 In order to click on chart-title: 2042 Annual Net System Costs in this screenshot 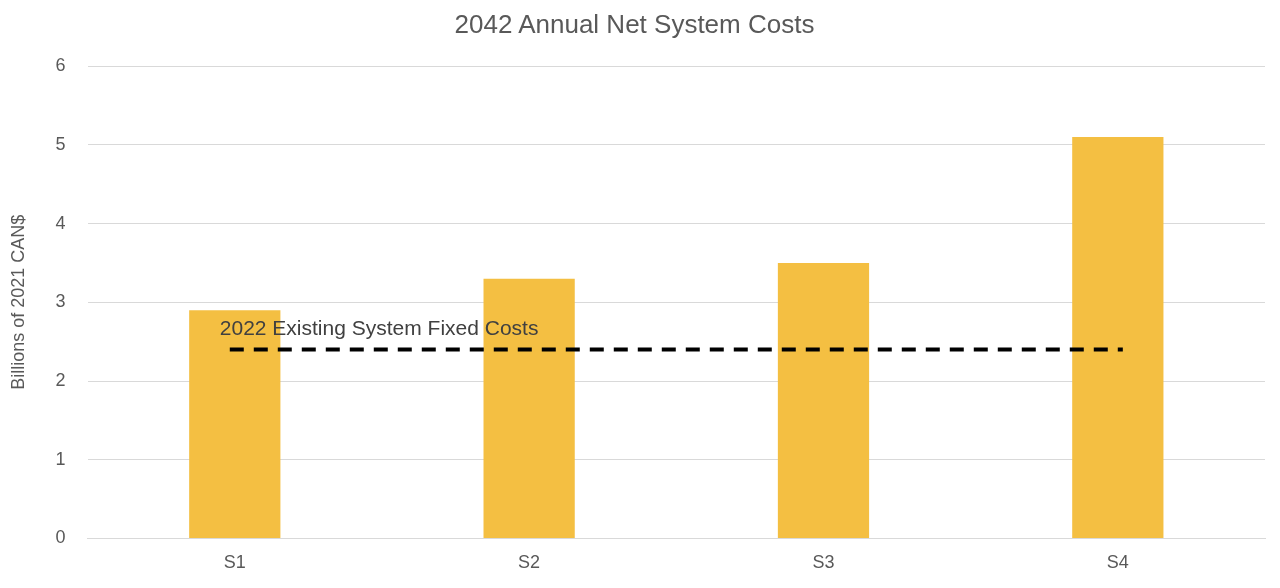, I will do `click(634, 23)`.